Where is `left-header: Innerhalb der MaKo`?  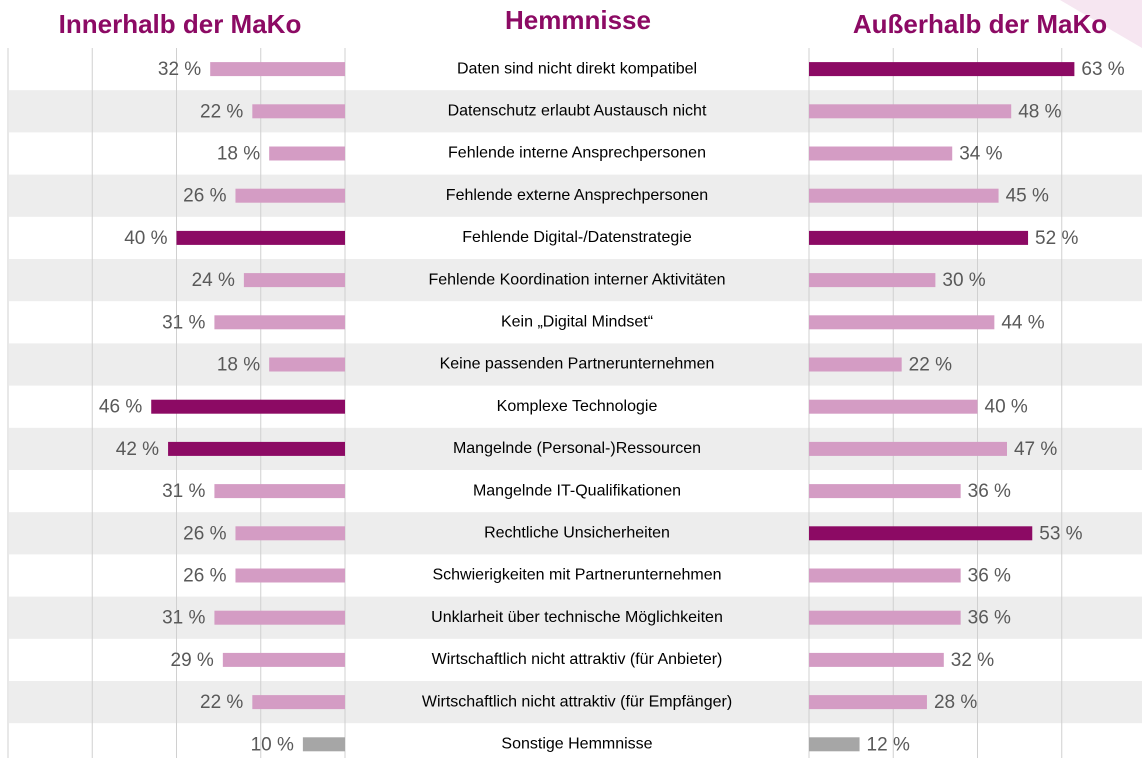 left-header: Innerhalb der MaKo is located at coordinates (180, 24).